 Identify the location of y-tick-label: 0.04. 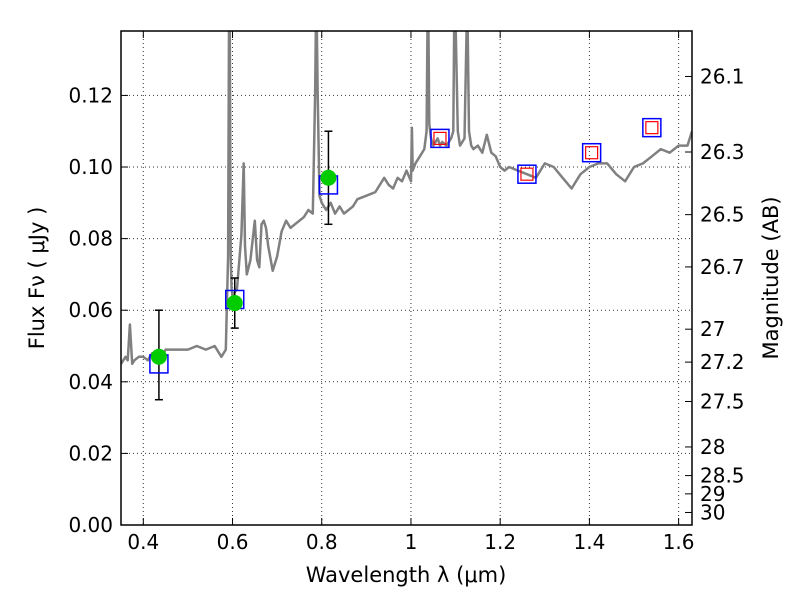
(90, 382).